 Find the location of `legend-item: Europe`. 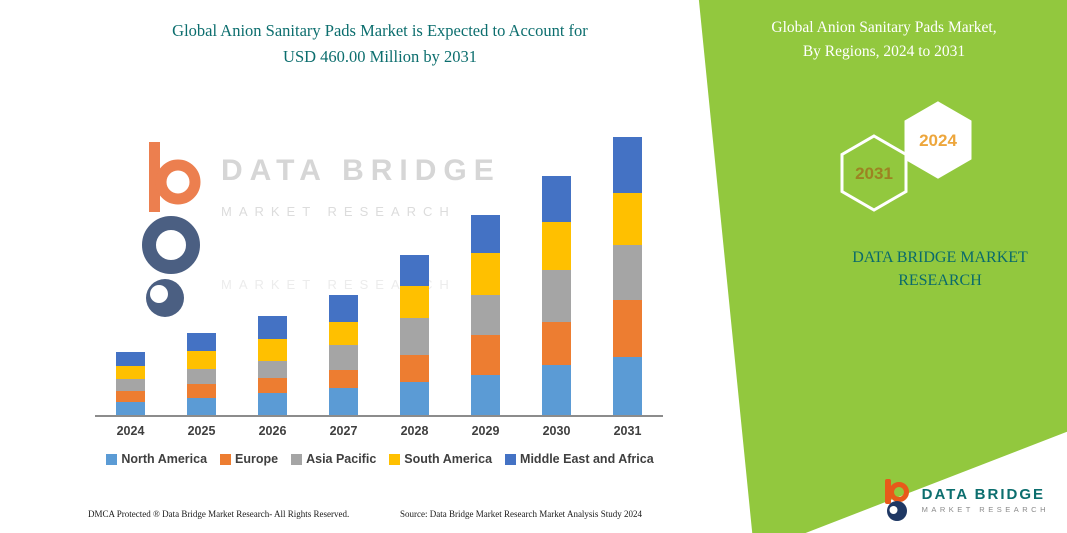

legend-item: Europe is located at coordinates (249, 459).